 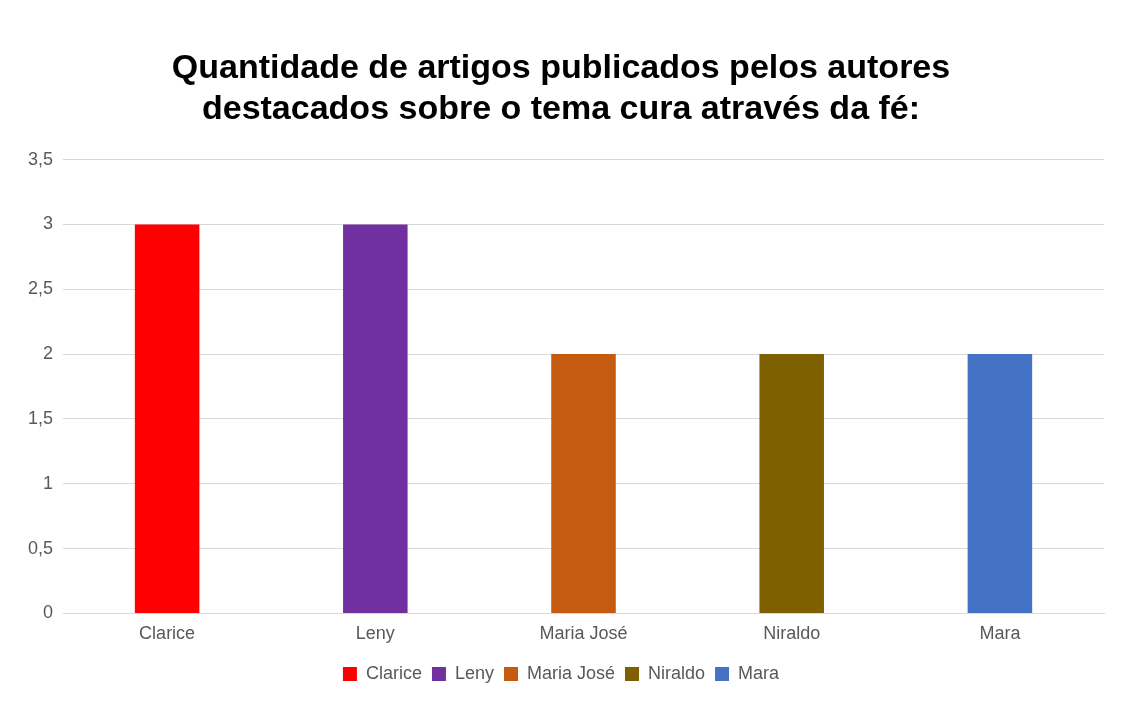 I want to click on x-tick-label: Mara, so click(x=1000, y=633).